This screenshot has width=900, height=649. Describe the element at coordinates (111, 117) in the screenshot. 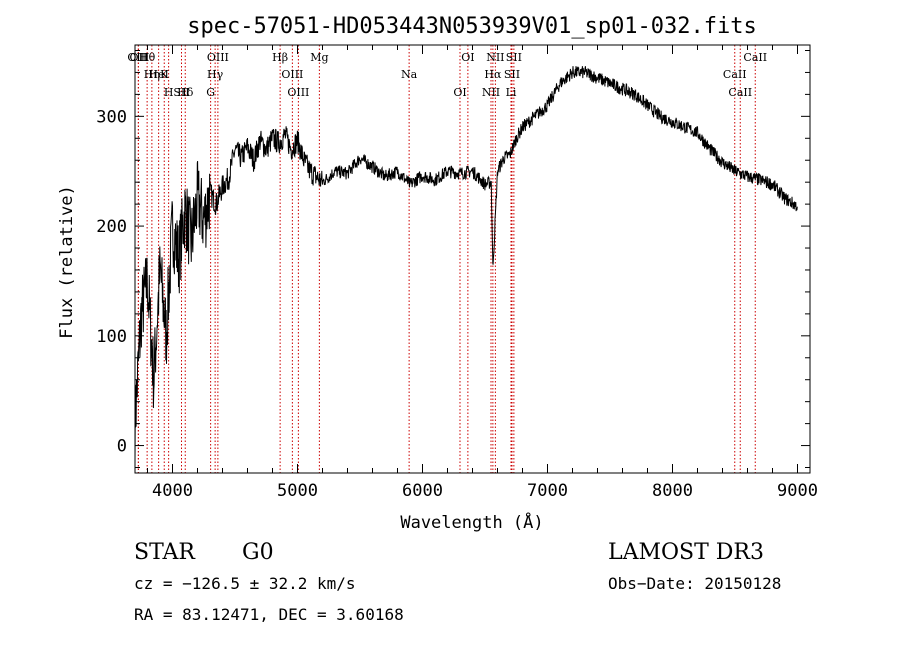

I see `y-tick-label: 300` at that location.